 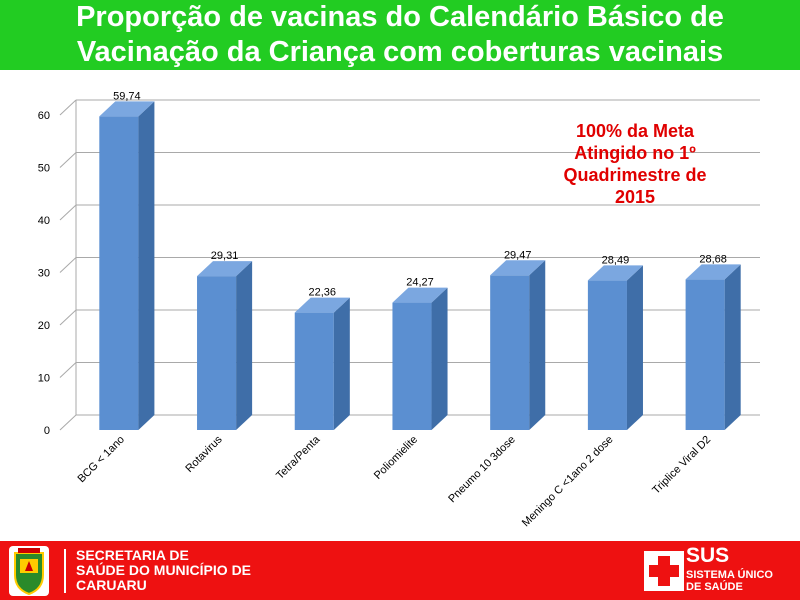 I want to click on x-tick-label: Poliomielite, so click(x=396, y=458).